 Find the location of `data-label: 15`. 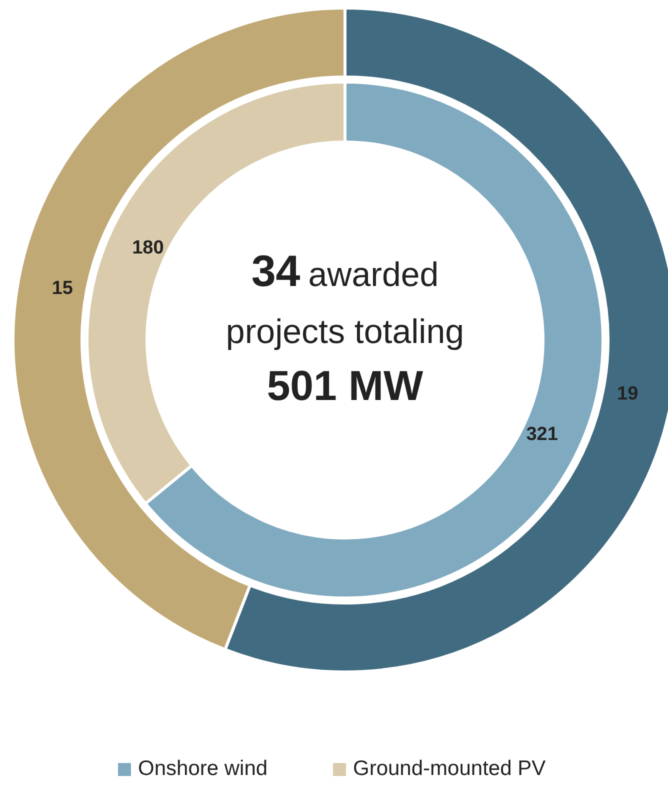

data-label: 15 is located at coordinates (63, 288).